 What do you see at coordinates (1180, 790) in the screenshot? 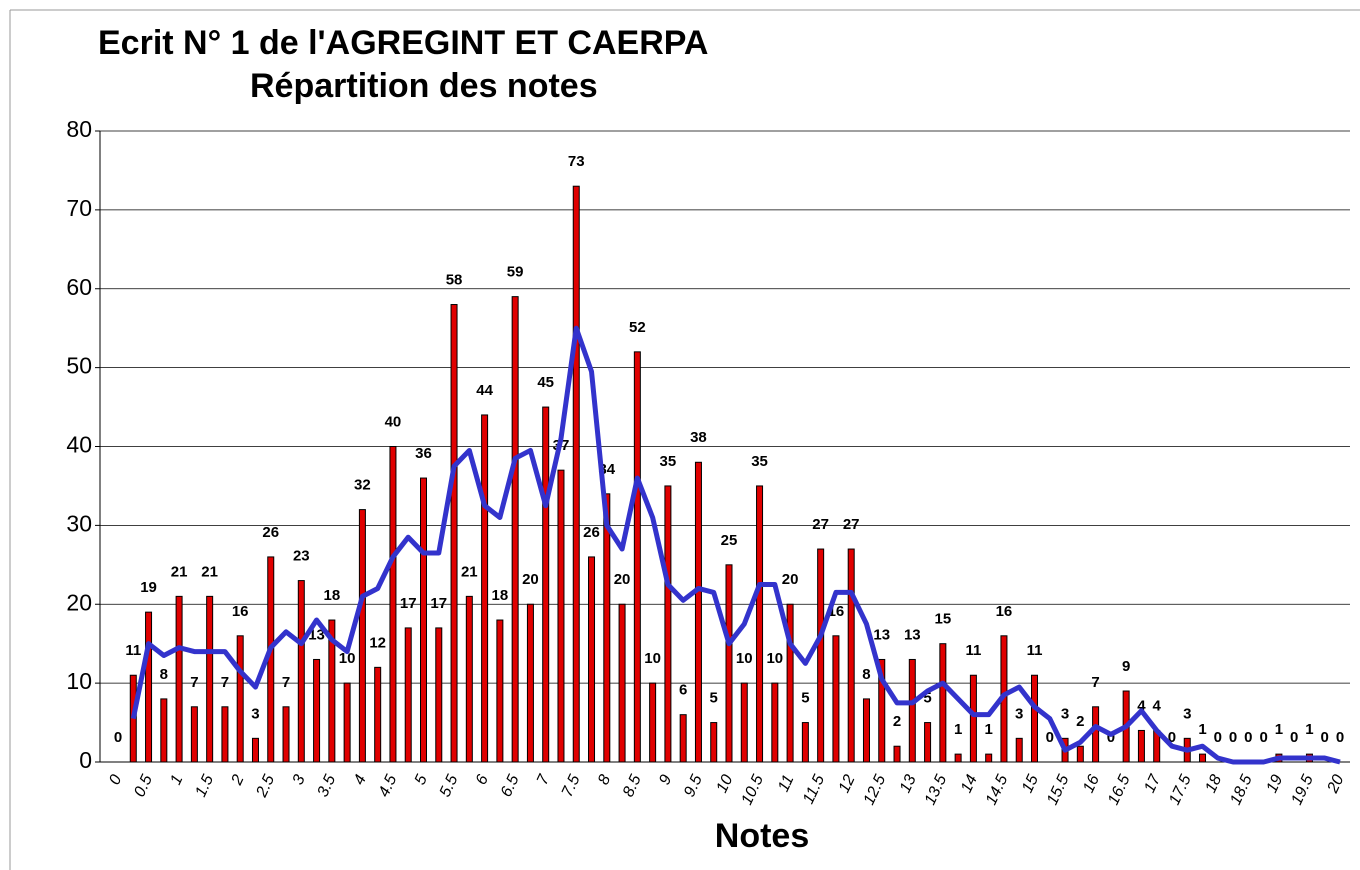
I see `x-tick-label: 17.5` at bounding box center [1180, 790].